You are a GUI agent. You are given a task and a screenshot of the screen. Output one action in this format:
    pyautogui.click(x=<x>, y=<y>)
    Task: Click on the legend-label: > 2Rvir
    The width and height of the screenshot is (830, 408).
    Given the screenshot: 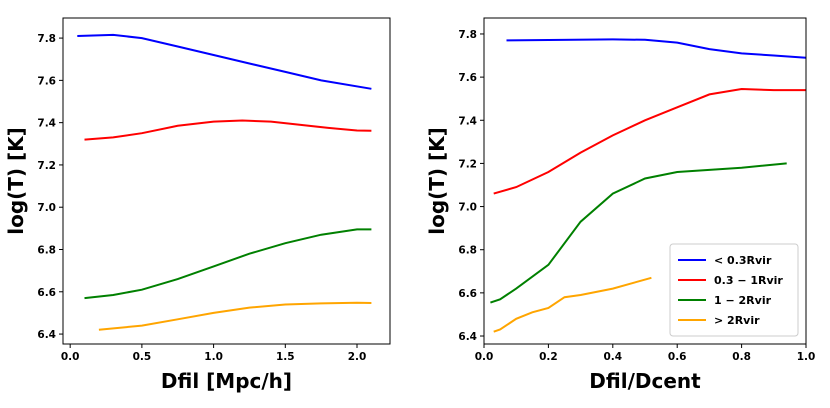 What is the action you would take?
    pyautogui.click(x=737, y=320)
    